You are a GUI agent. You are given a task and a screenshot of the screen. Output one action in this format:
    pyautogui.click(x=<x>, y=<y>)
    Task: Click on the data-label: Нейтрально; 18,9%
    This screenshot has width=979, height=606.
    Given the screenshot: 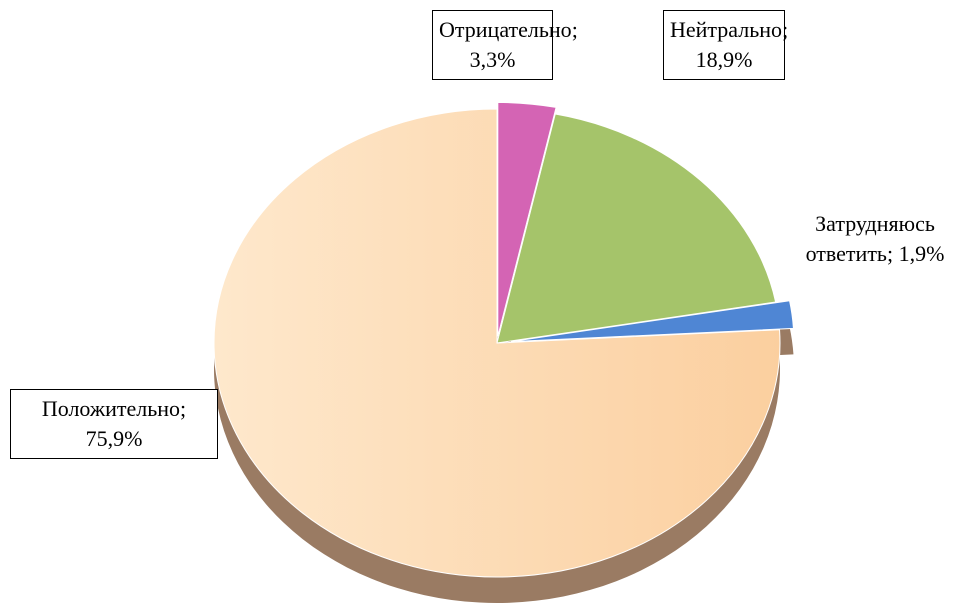 What is the action you would take?
    pyautogui.click(x=726, y=45)
    